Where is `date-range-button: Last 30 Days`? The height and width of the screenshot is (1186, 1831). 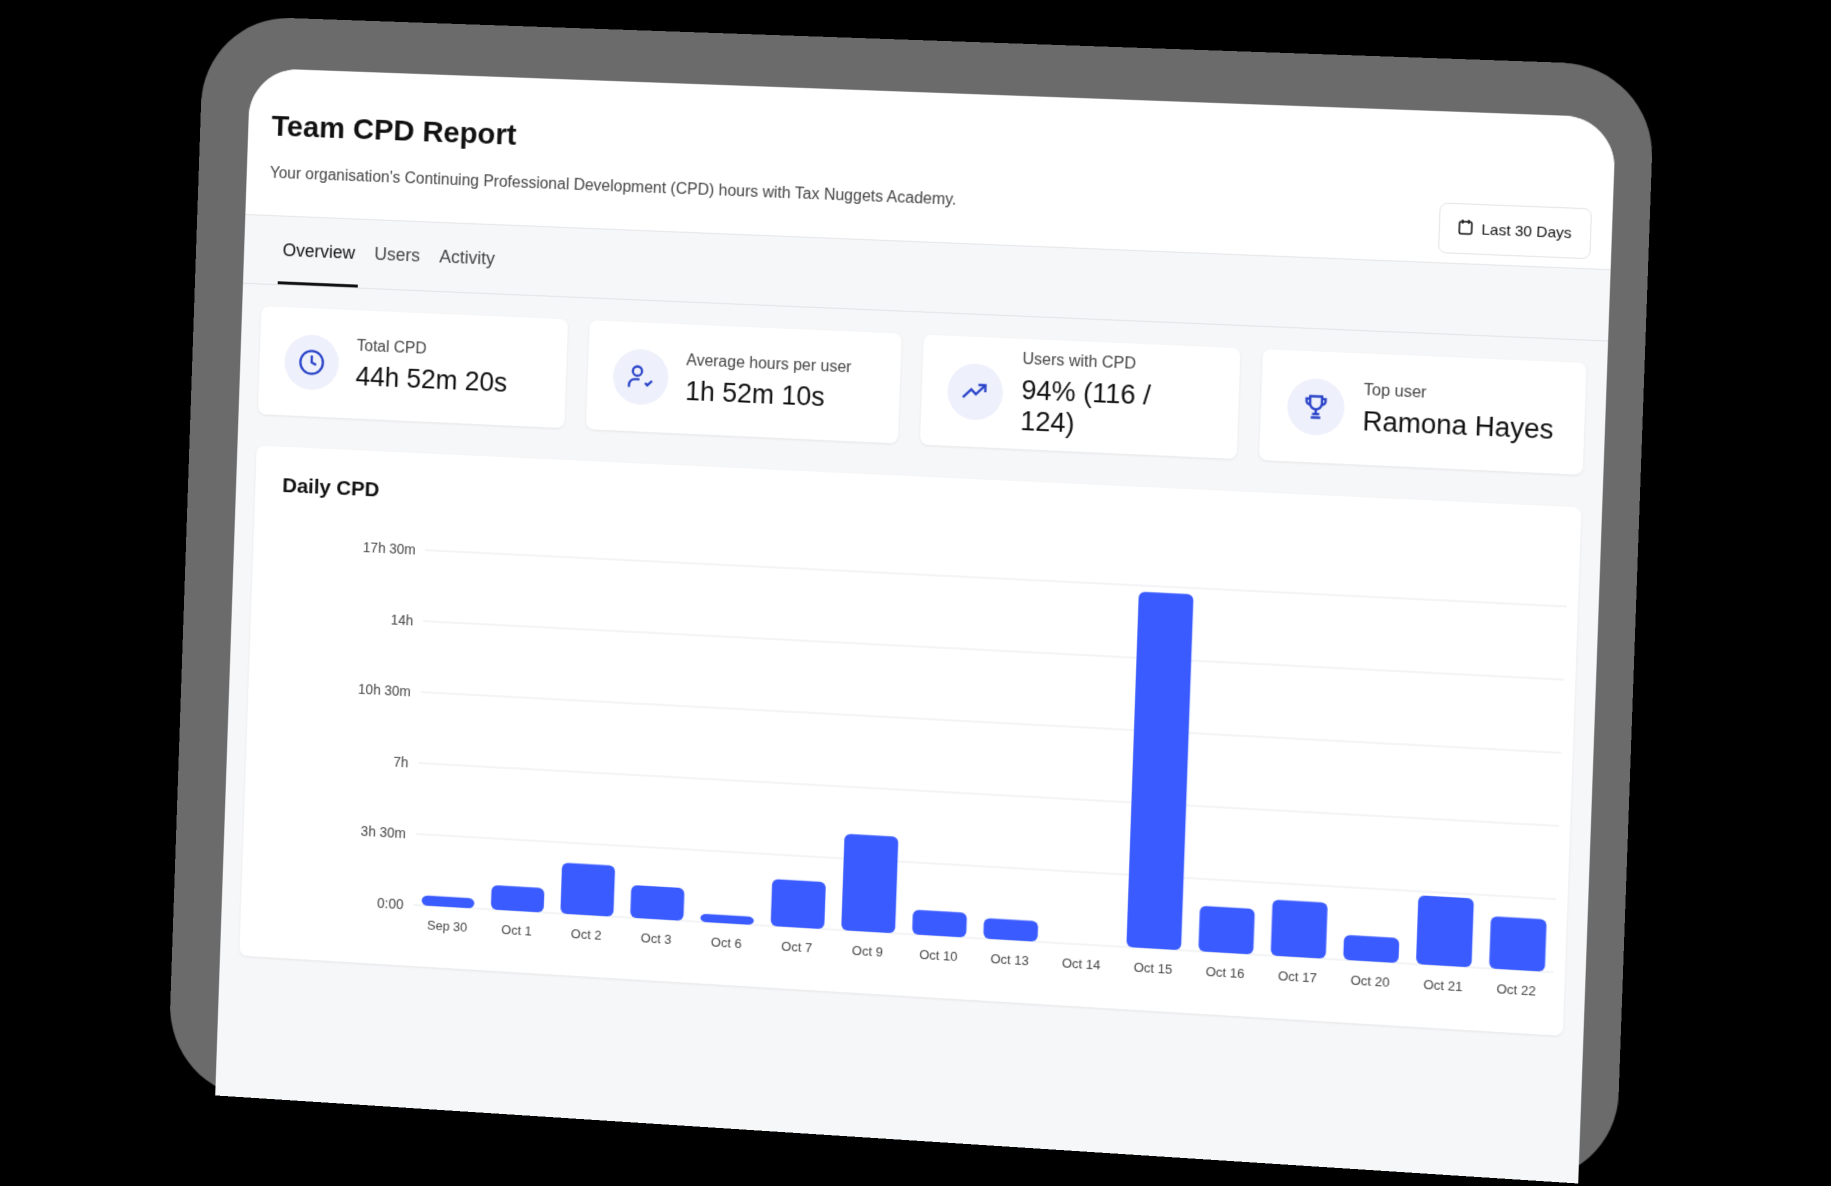
date-range-button: Last 30 Days is located at coordinates (1515, 230).